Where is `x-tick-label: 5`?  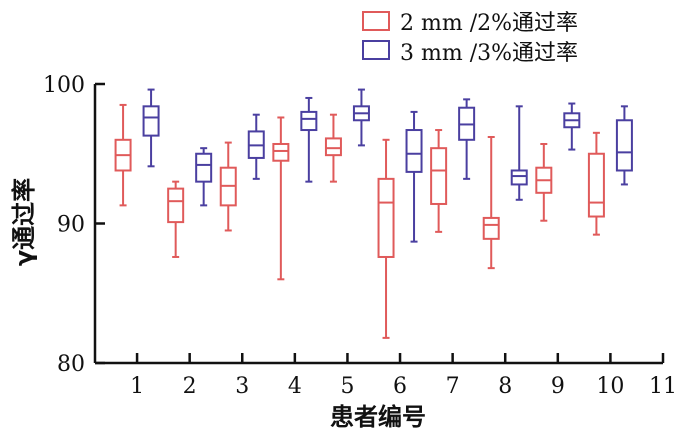
x-tick-label: 5 is located at coordinates (347, 386).